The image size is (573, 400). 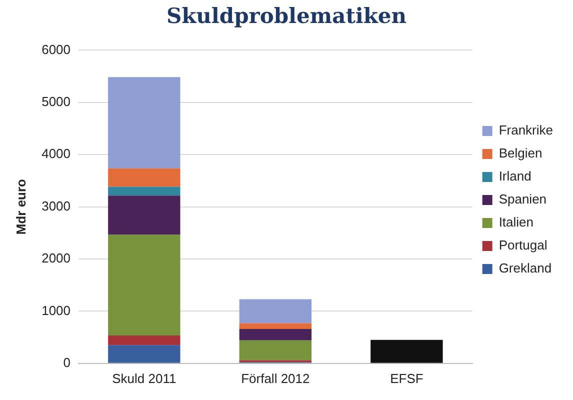 What do you see at coordinates (56, 101) in the screenshot?
I see `y-tick-label: 5000` at bounding box center [56, 101].